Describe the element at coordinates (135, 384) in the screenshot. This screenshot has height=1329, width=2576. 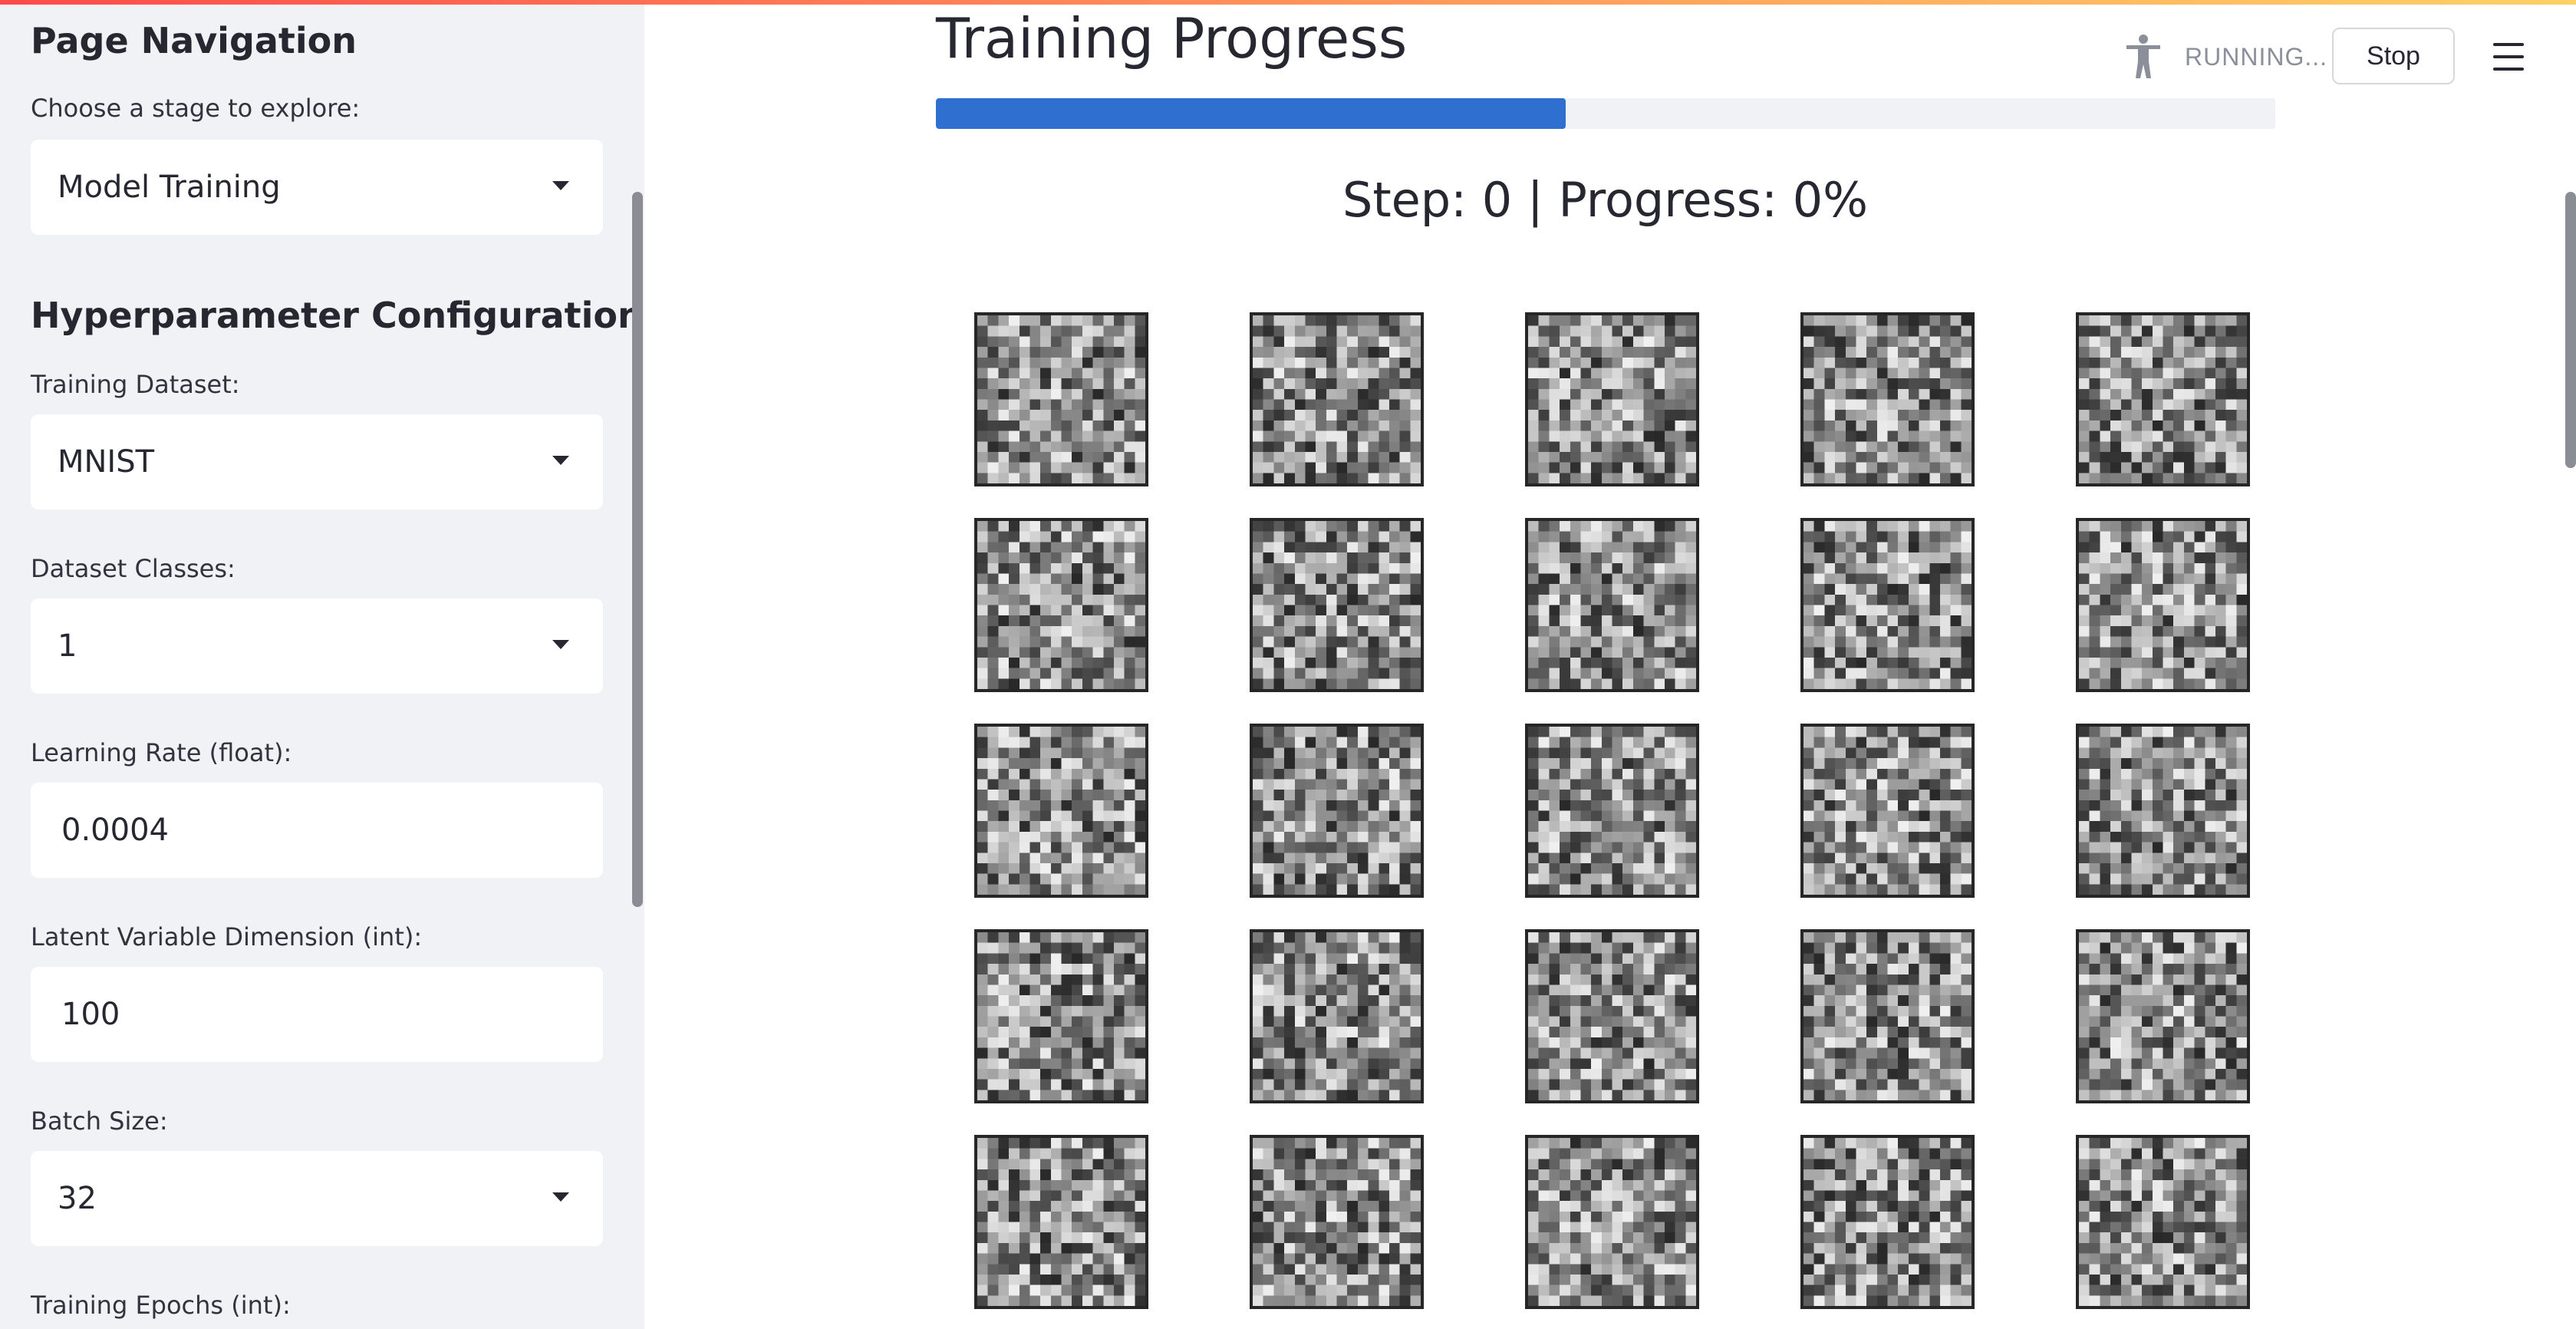
I see `dataset-label: Training Dataset:` at that location.